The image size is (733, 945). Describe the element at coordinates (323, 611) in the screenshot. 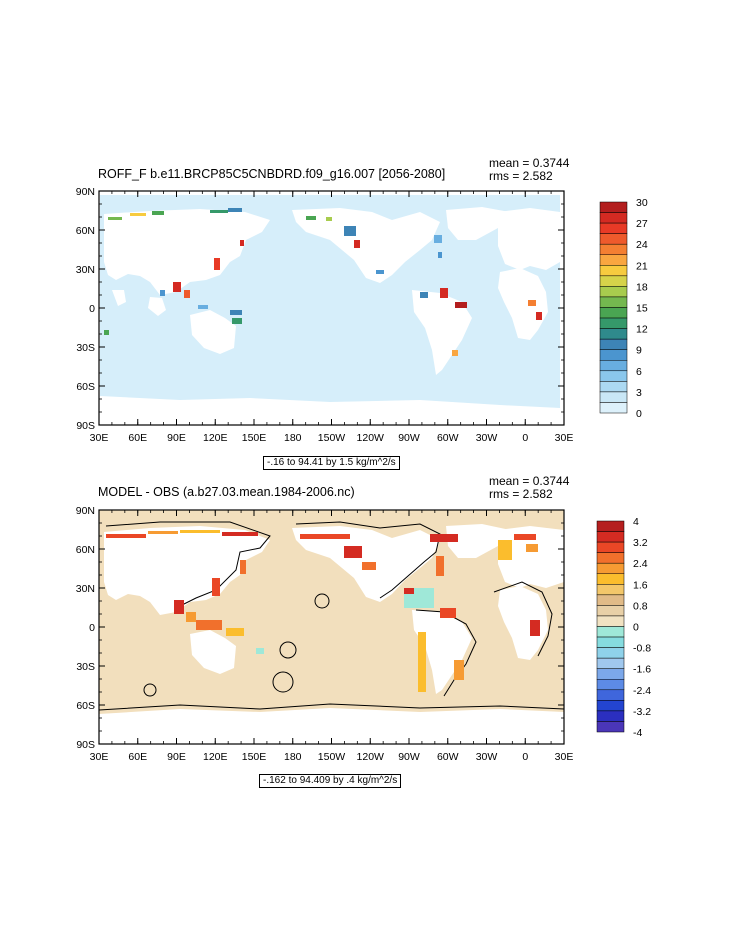

I see `panel2-coastal-differences` at that location.